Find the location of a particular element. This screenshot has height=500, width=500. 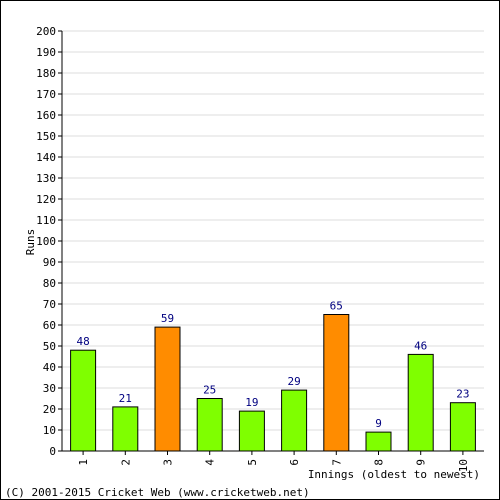

y-tick-label: 170 is located at coordinates (46, 94).